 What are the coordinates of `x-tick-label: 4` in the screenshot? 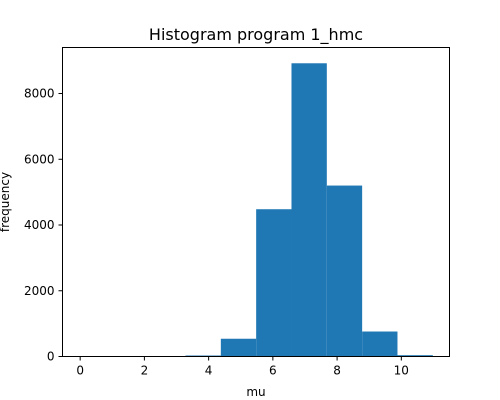 It's located at (209, 371).